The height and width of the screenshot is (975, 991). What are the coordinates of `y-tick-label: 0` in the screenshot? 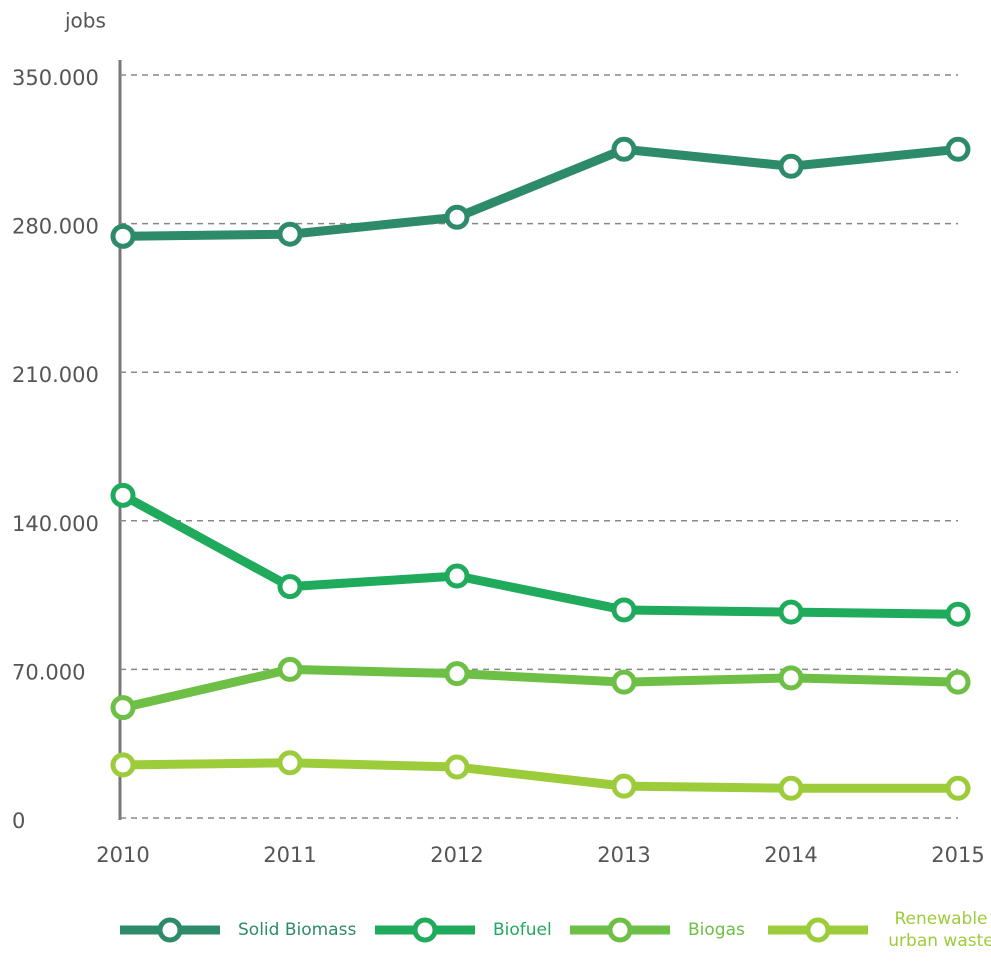 It's located at (18, 821).